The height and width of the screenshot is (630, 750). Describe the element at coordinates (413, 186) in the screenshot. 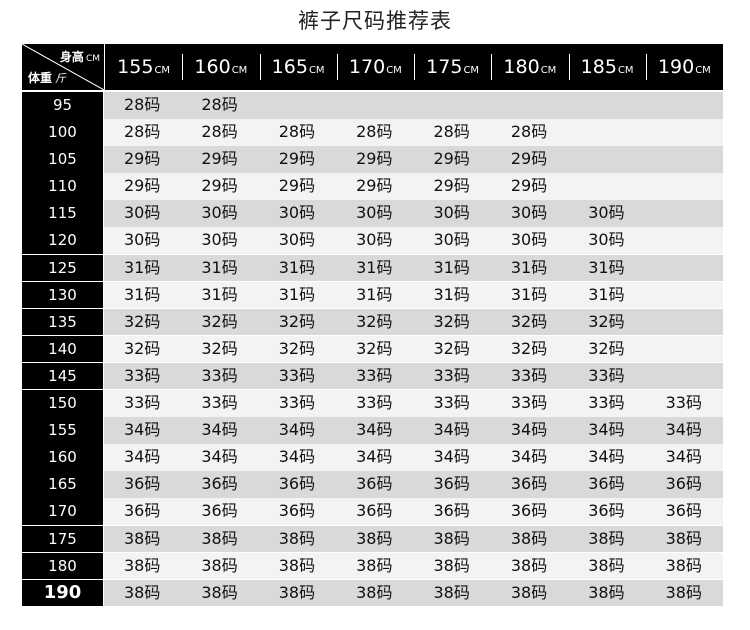

I see `row-cells: 29码 29码 29码 29码 29码 29码` at that location.